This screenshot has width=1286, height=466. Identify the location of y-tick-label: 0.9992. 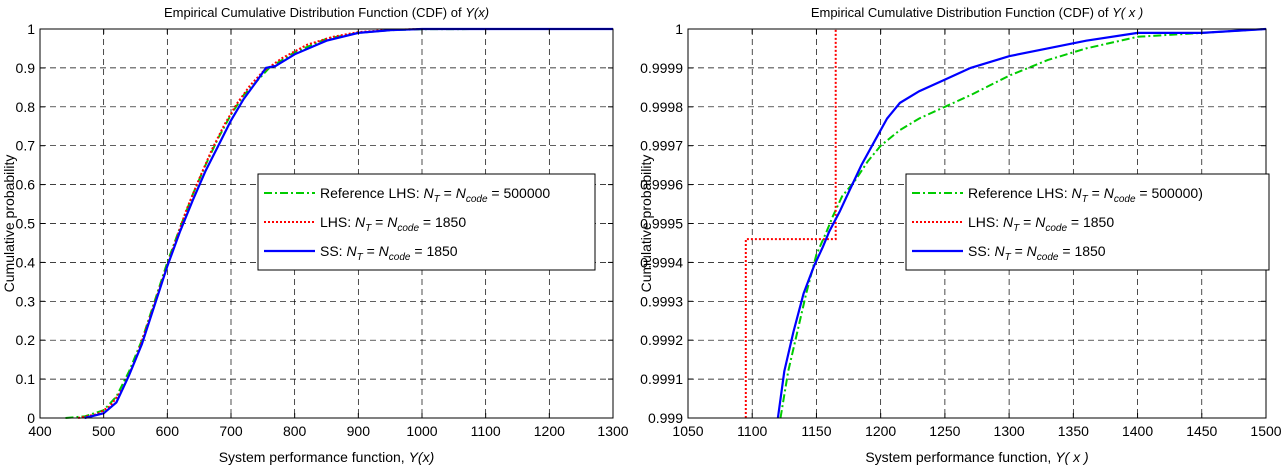
(661, 340).